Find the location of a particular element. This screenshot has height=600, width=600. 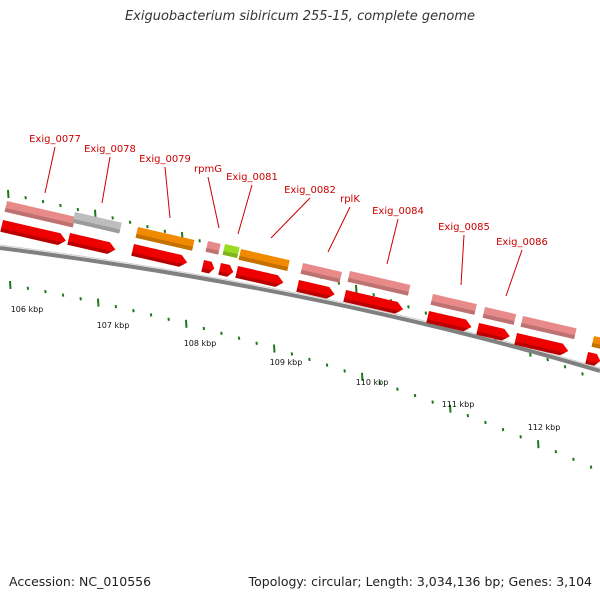

gene-label-text: Exig_0077 is located at coordinates (55, 139).